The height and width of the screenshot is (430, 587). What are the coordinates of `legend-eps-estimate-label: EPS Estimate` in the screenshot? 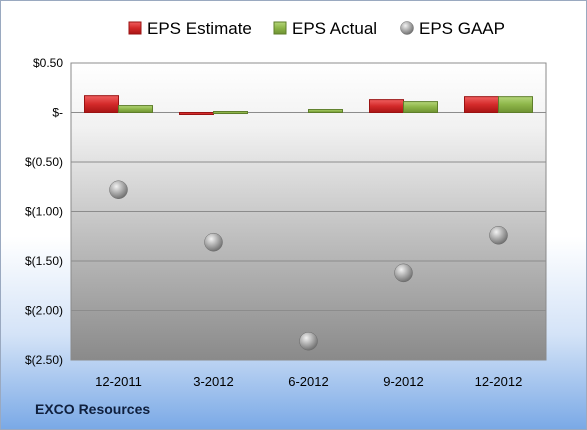 It's located at (199, 28).